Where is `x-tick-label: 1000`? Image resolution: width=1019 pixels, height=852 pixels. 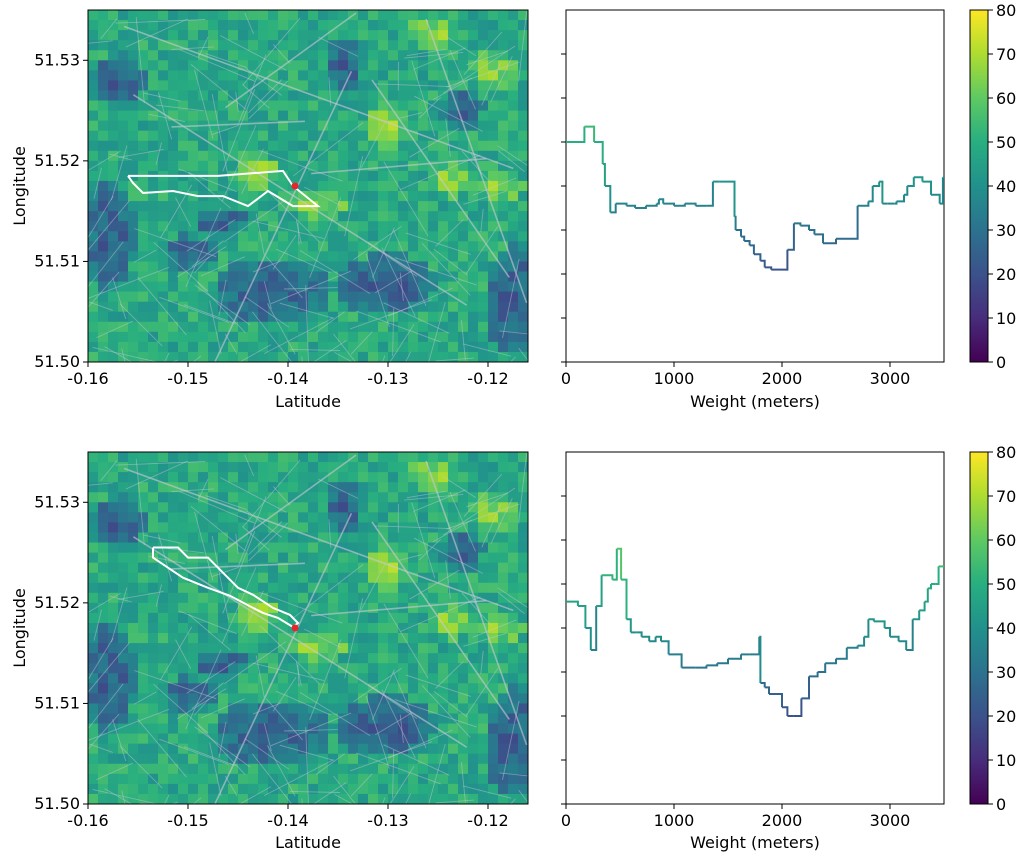
x-tick-label: 1000 is located at coordinates (674, 378).